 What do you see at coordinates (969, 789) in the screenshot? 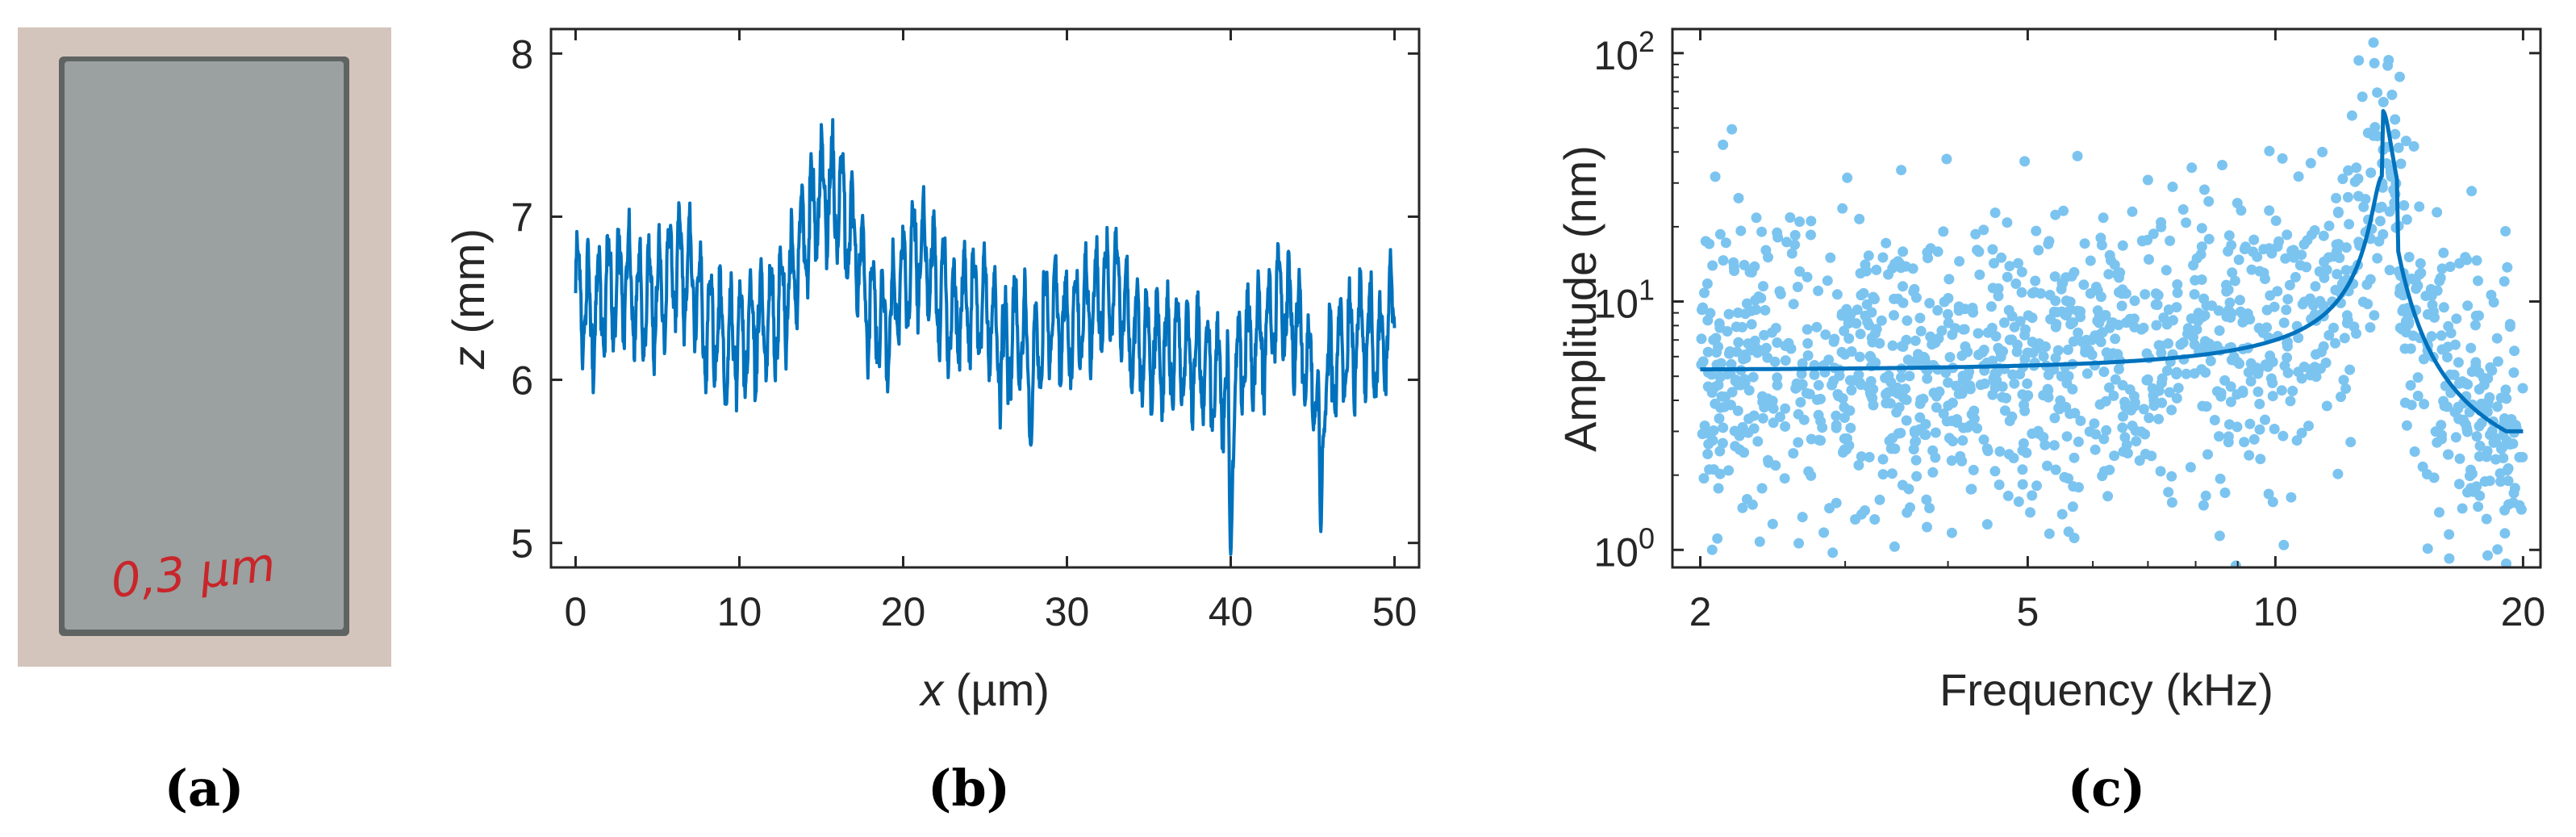
I see `panel-label-b: (b)` at bounding box center [969, 789].